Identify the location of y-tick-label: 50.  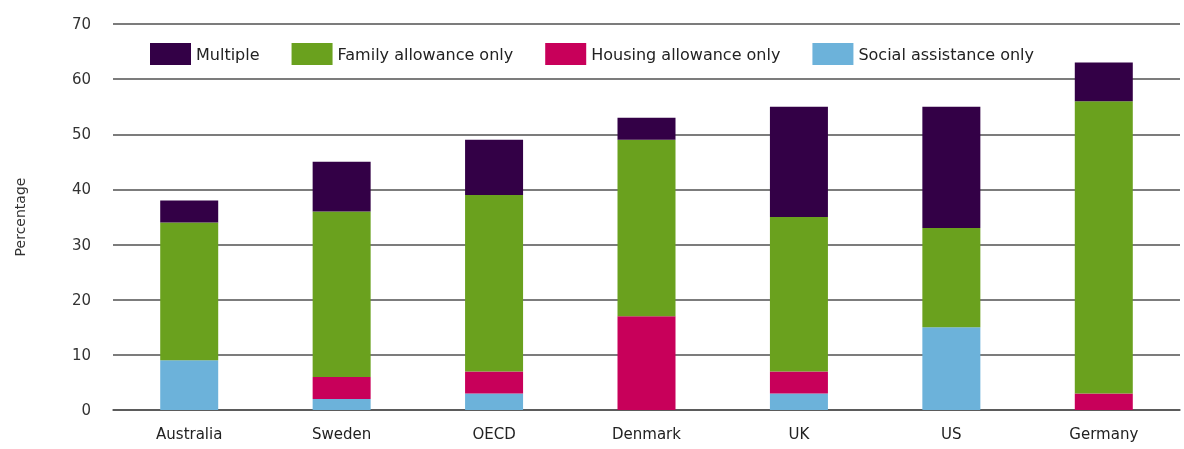
(81, 134).